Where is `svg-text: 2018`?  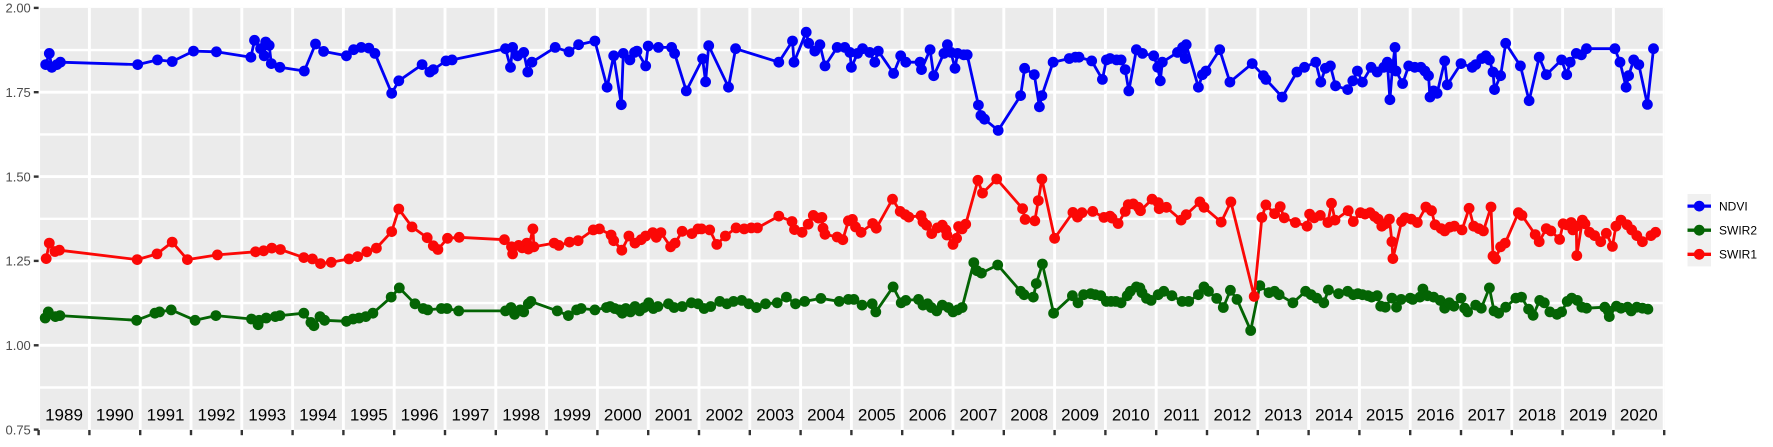 svg-text: 2018 is located at coordinates (1537, 415).